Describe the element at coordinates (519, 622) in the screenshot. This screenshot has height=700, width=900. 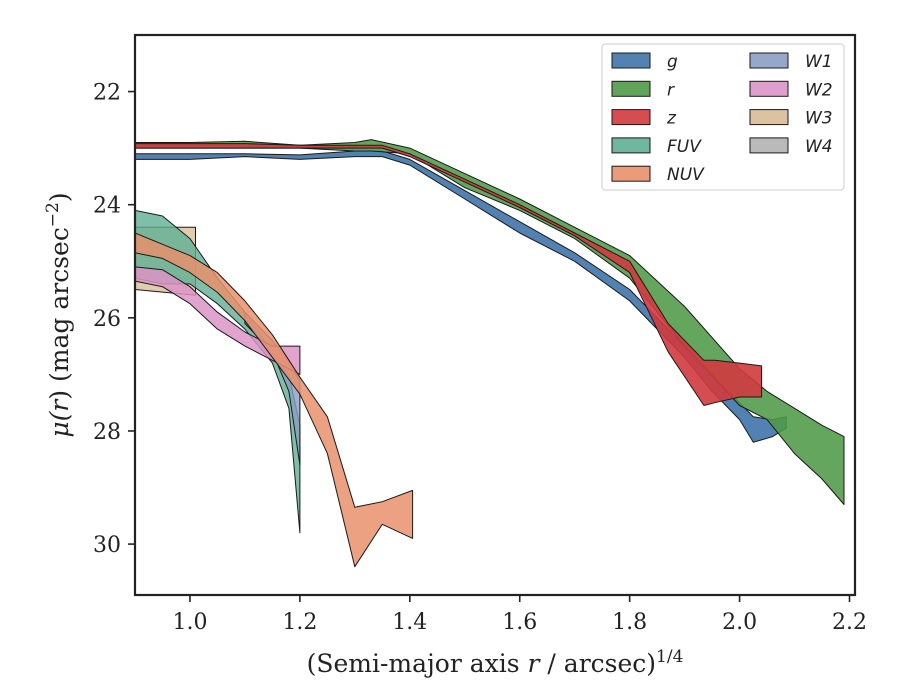
I see `x-tick-label: 1.6` at that location.